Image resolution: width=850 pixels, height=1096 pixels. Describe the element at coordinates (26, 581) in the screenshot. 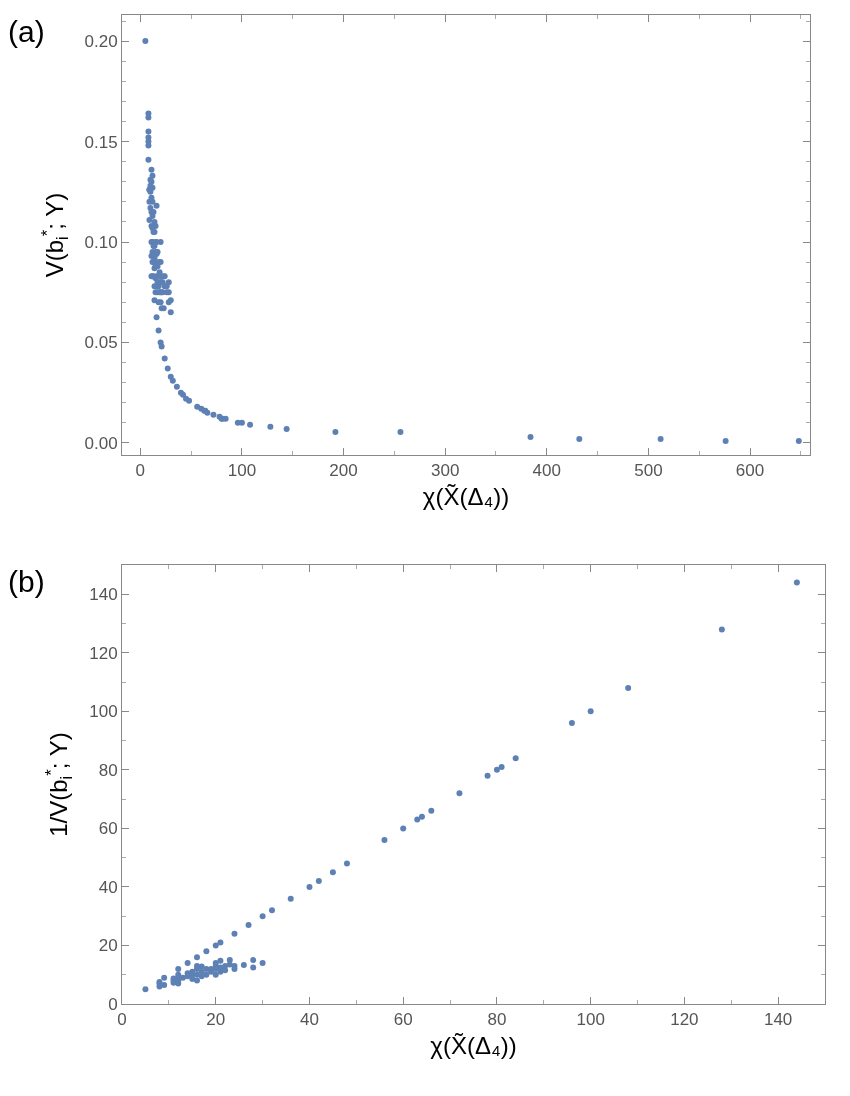

I see `text: (b)` at that location.